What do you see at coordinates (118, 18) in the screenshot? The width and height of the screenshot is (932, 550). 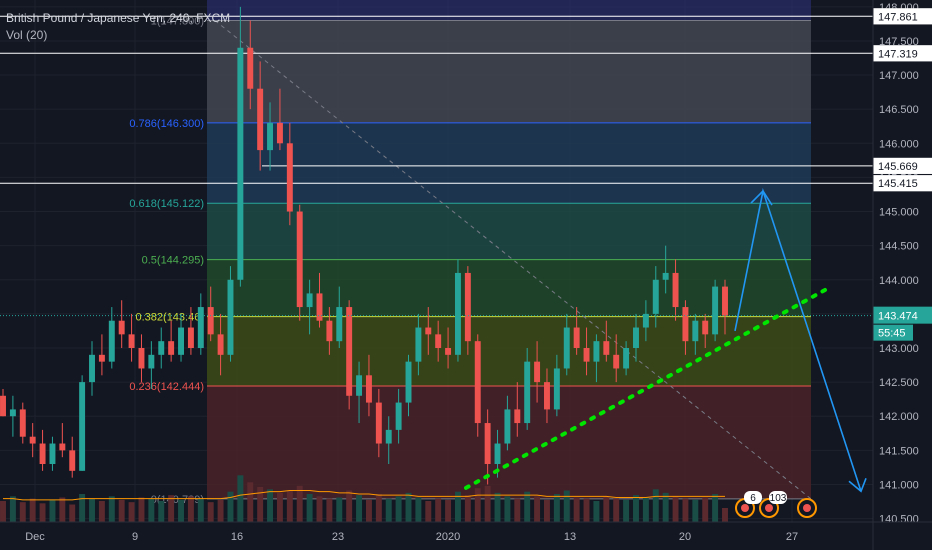 I see `symbol-title: British Pound / Japanese Yen, 240, FXCM` at bounding box center [118, 18].